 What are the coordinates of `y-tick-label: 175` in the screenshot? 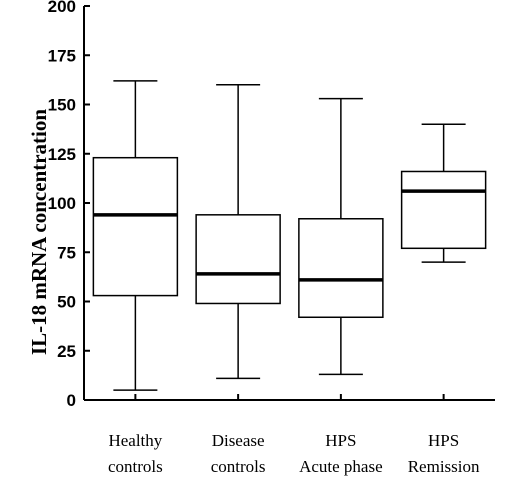 It's located at (62, 55).